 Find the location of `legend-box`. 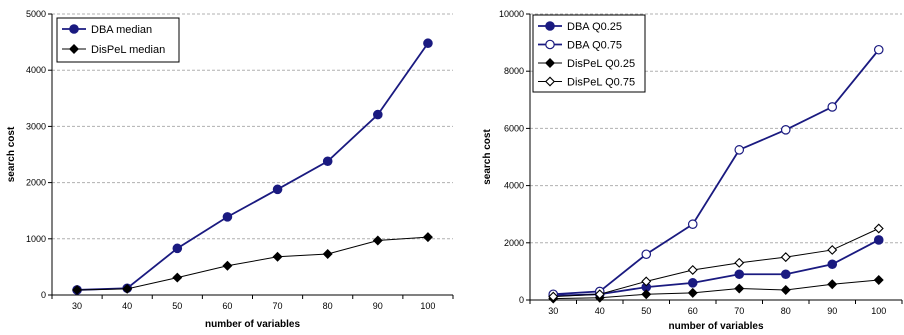

legend-box is located at coordinates (118, 40).